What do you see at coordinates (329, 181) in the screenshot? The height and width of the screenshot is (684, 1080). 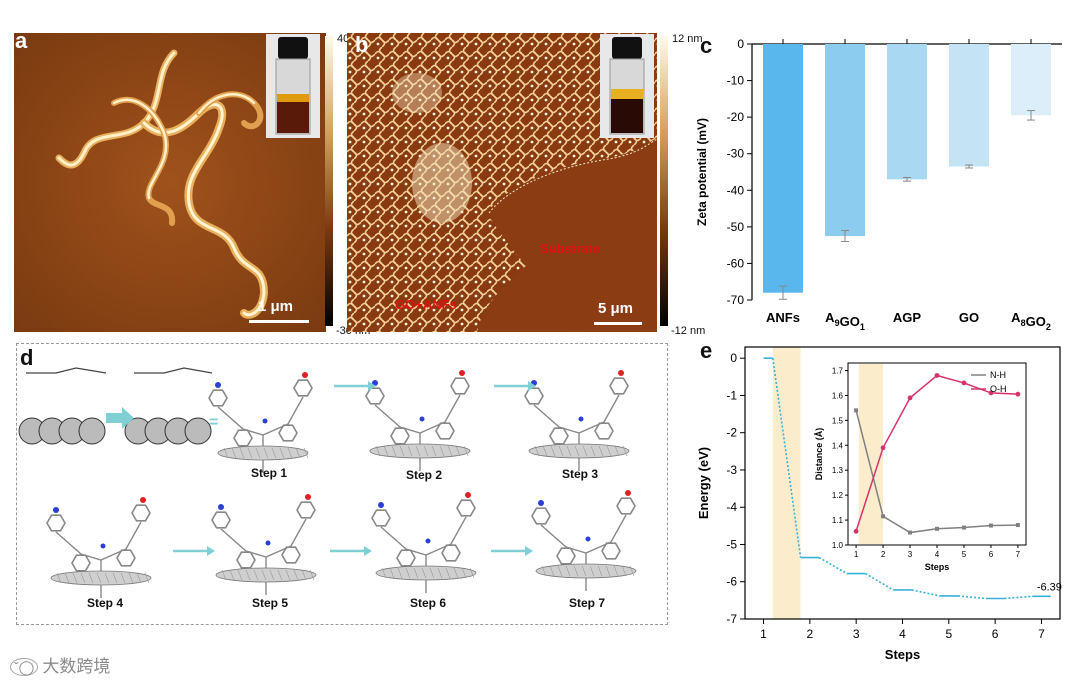 I see `colorbar-a` at bounding box center [329, 181].